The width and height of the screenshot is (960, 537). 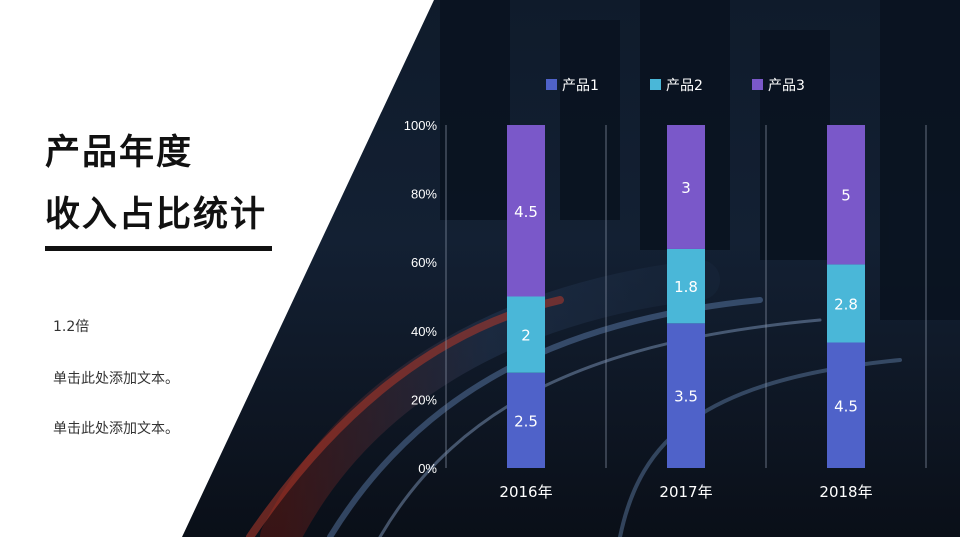 What do you see at coordinates (427, 468) in the screenshot?
I see `y-tick-label-0: 0%` at bounding box center [427, 468].